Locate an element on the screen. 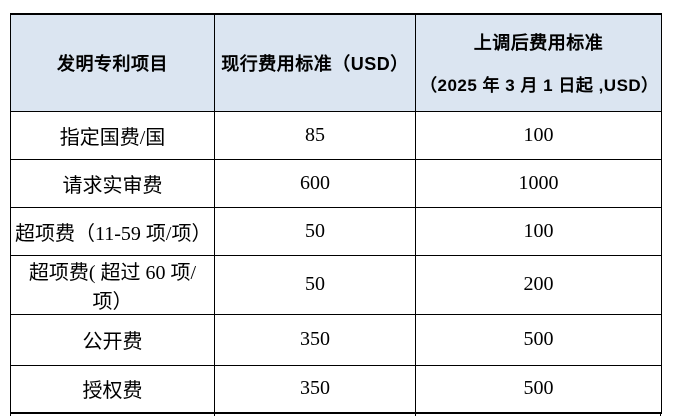 The width and height of the screenshot is (673, 416). col-header-new-fee-title: 上调后费用标准 is located at coordinates (538, 43).